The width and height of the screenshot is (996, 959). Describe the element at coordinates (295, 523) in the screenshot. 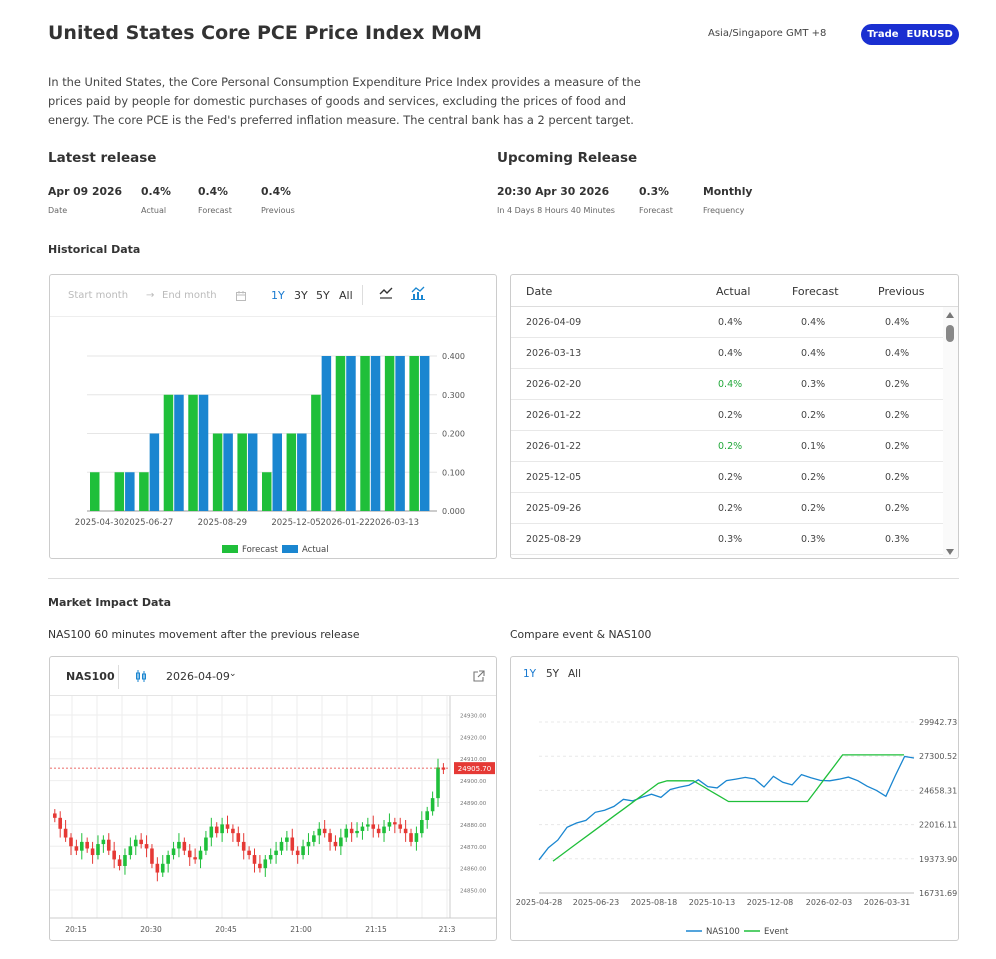

I see `x-tick-label: 2025-12-05` at that location.